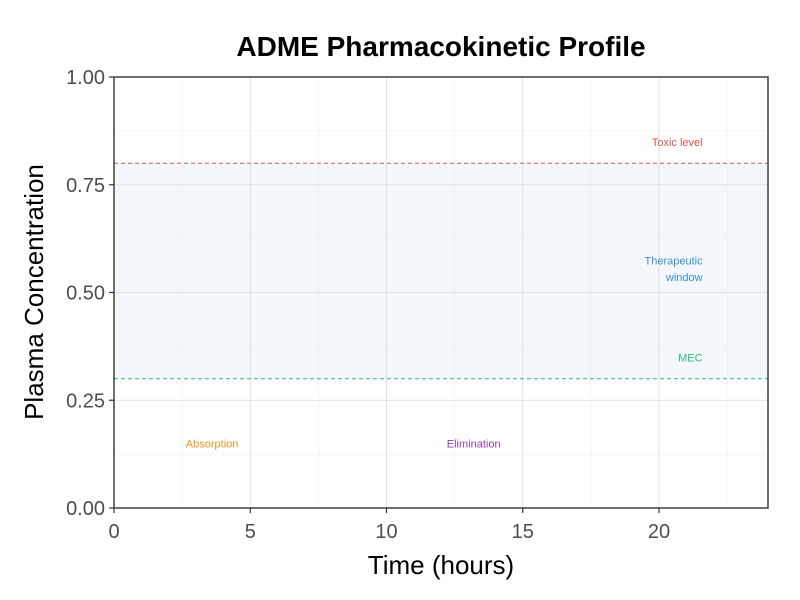 This screenshot has width=800, height=600. I want to click on x-tick-label: 20, so click(659, 532).